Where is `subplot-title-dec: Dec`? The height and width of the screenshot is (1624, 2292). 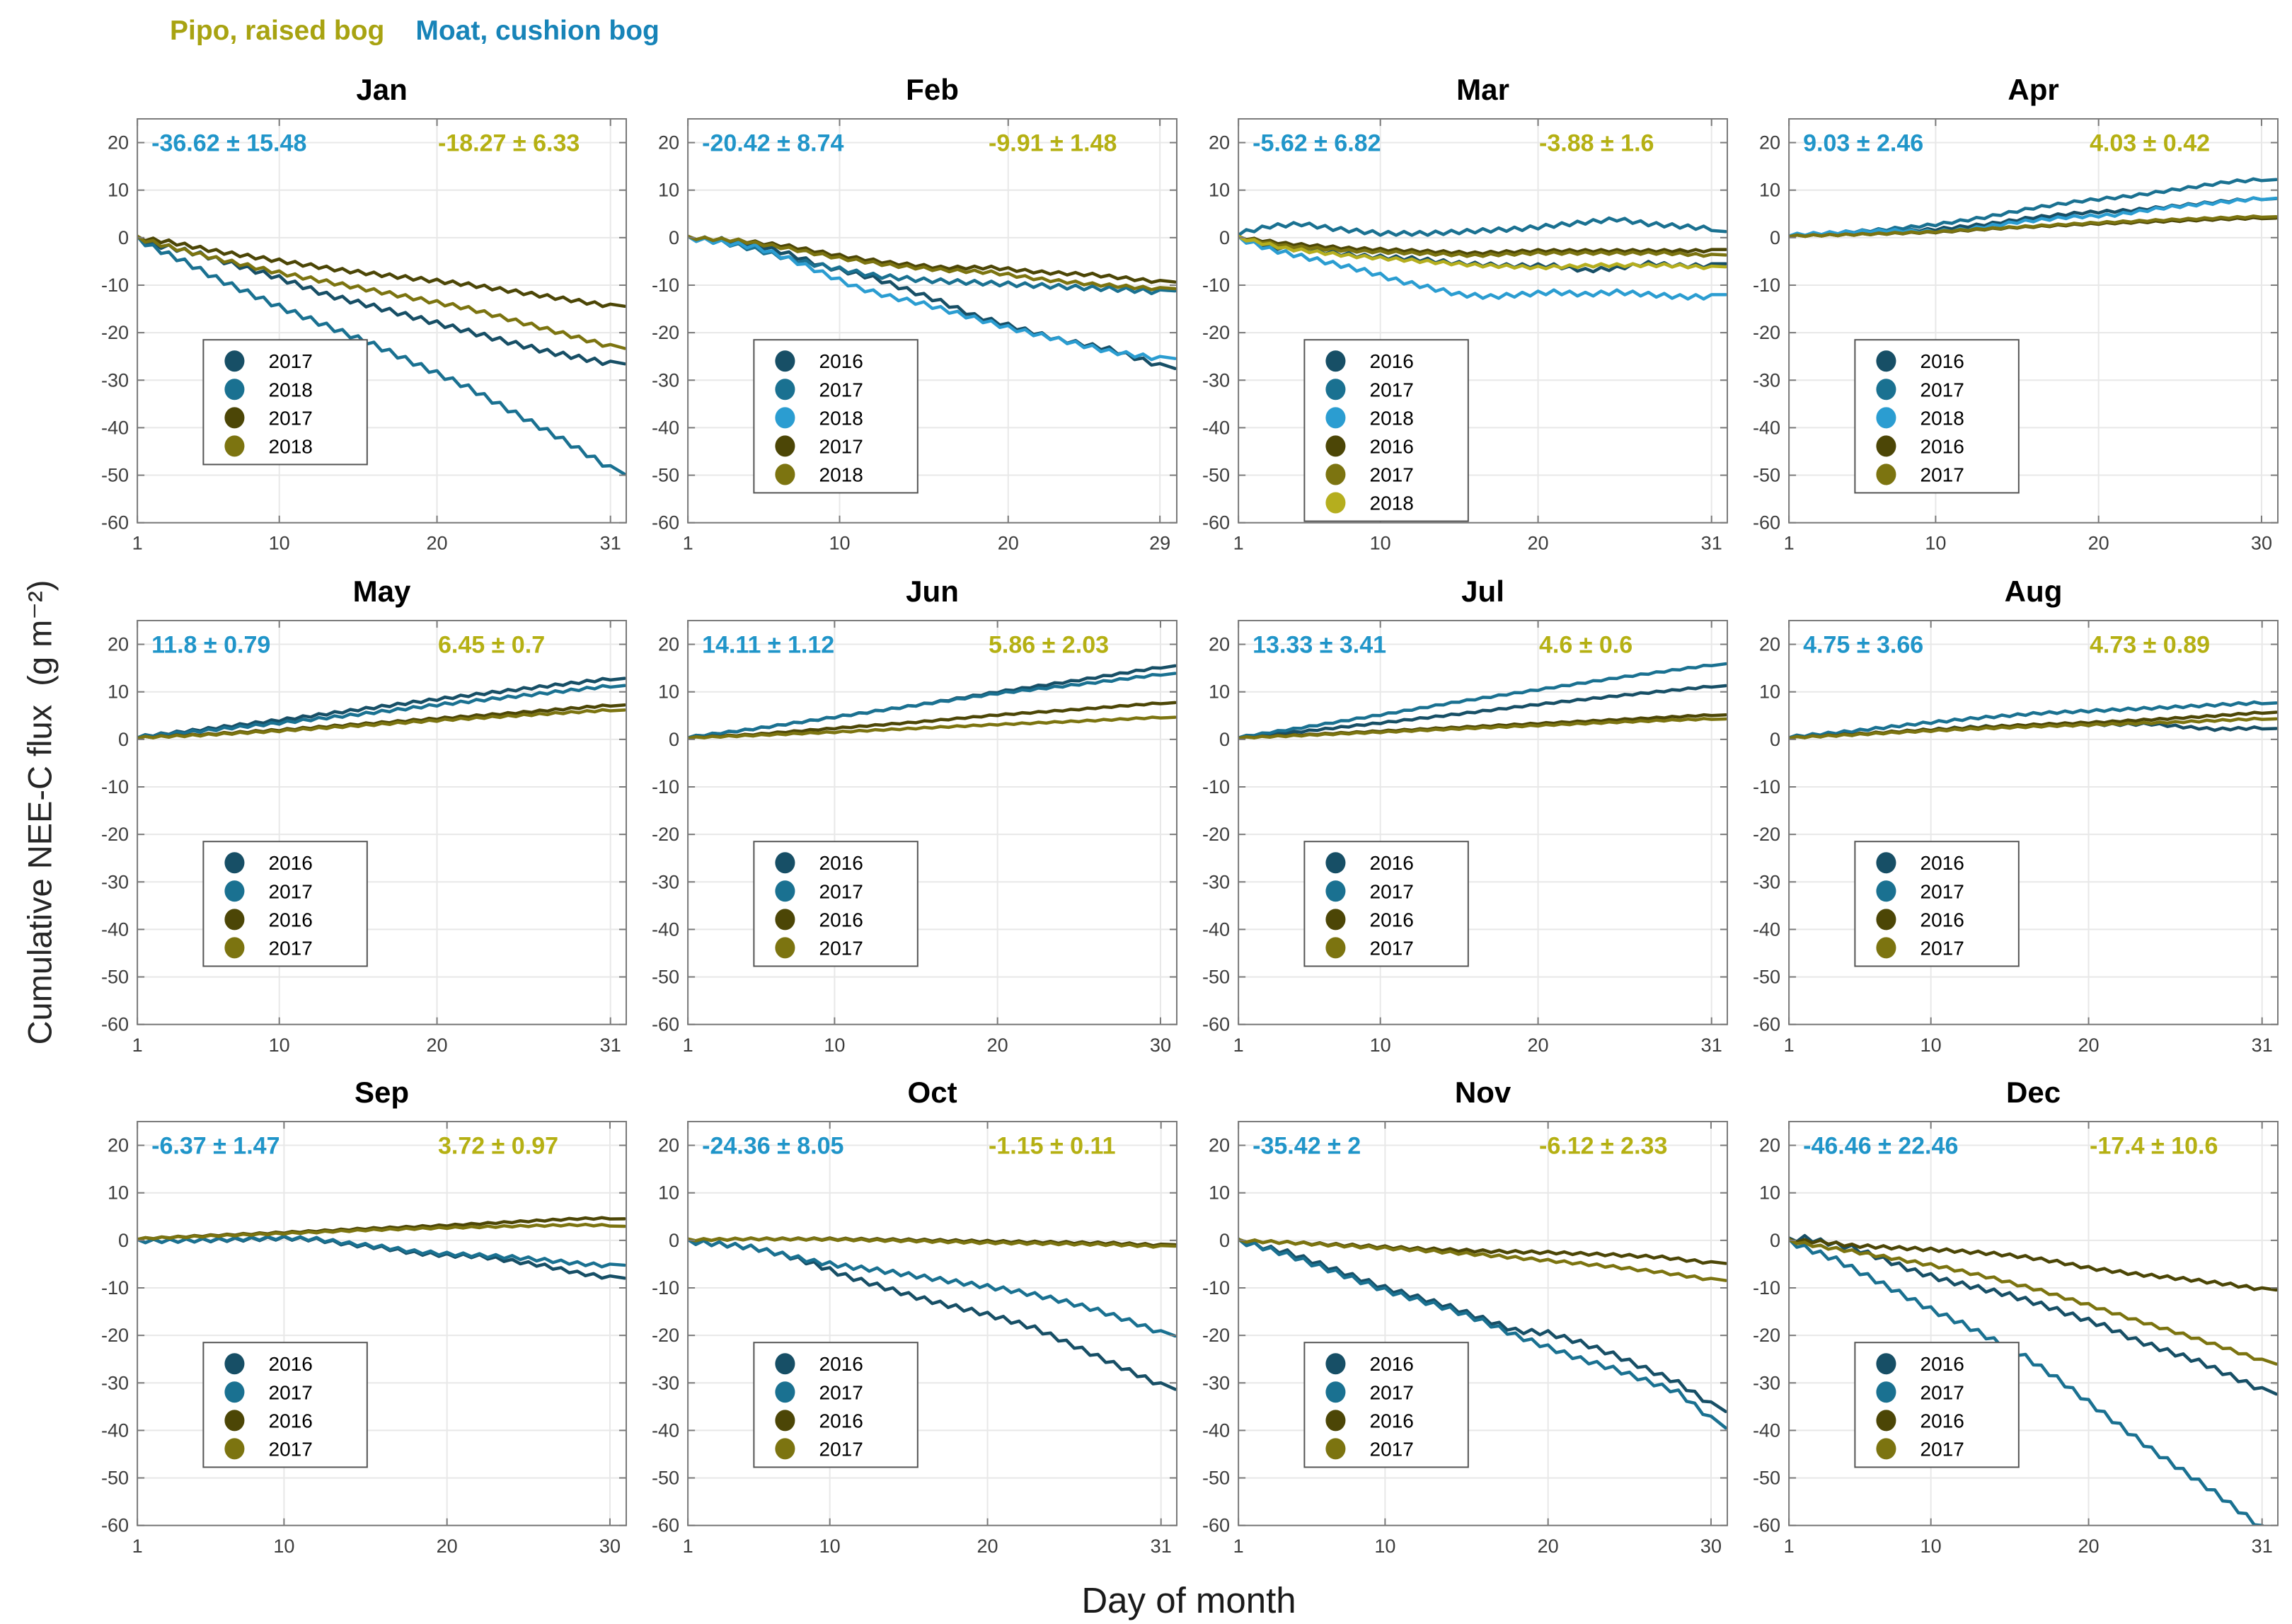 subplot-title-dec: Dec is located at coordinates (2034, 1092).